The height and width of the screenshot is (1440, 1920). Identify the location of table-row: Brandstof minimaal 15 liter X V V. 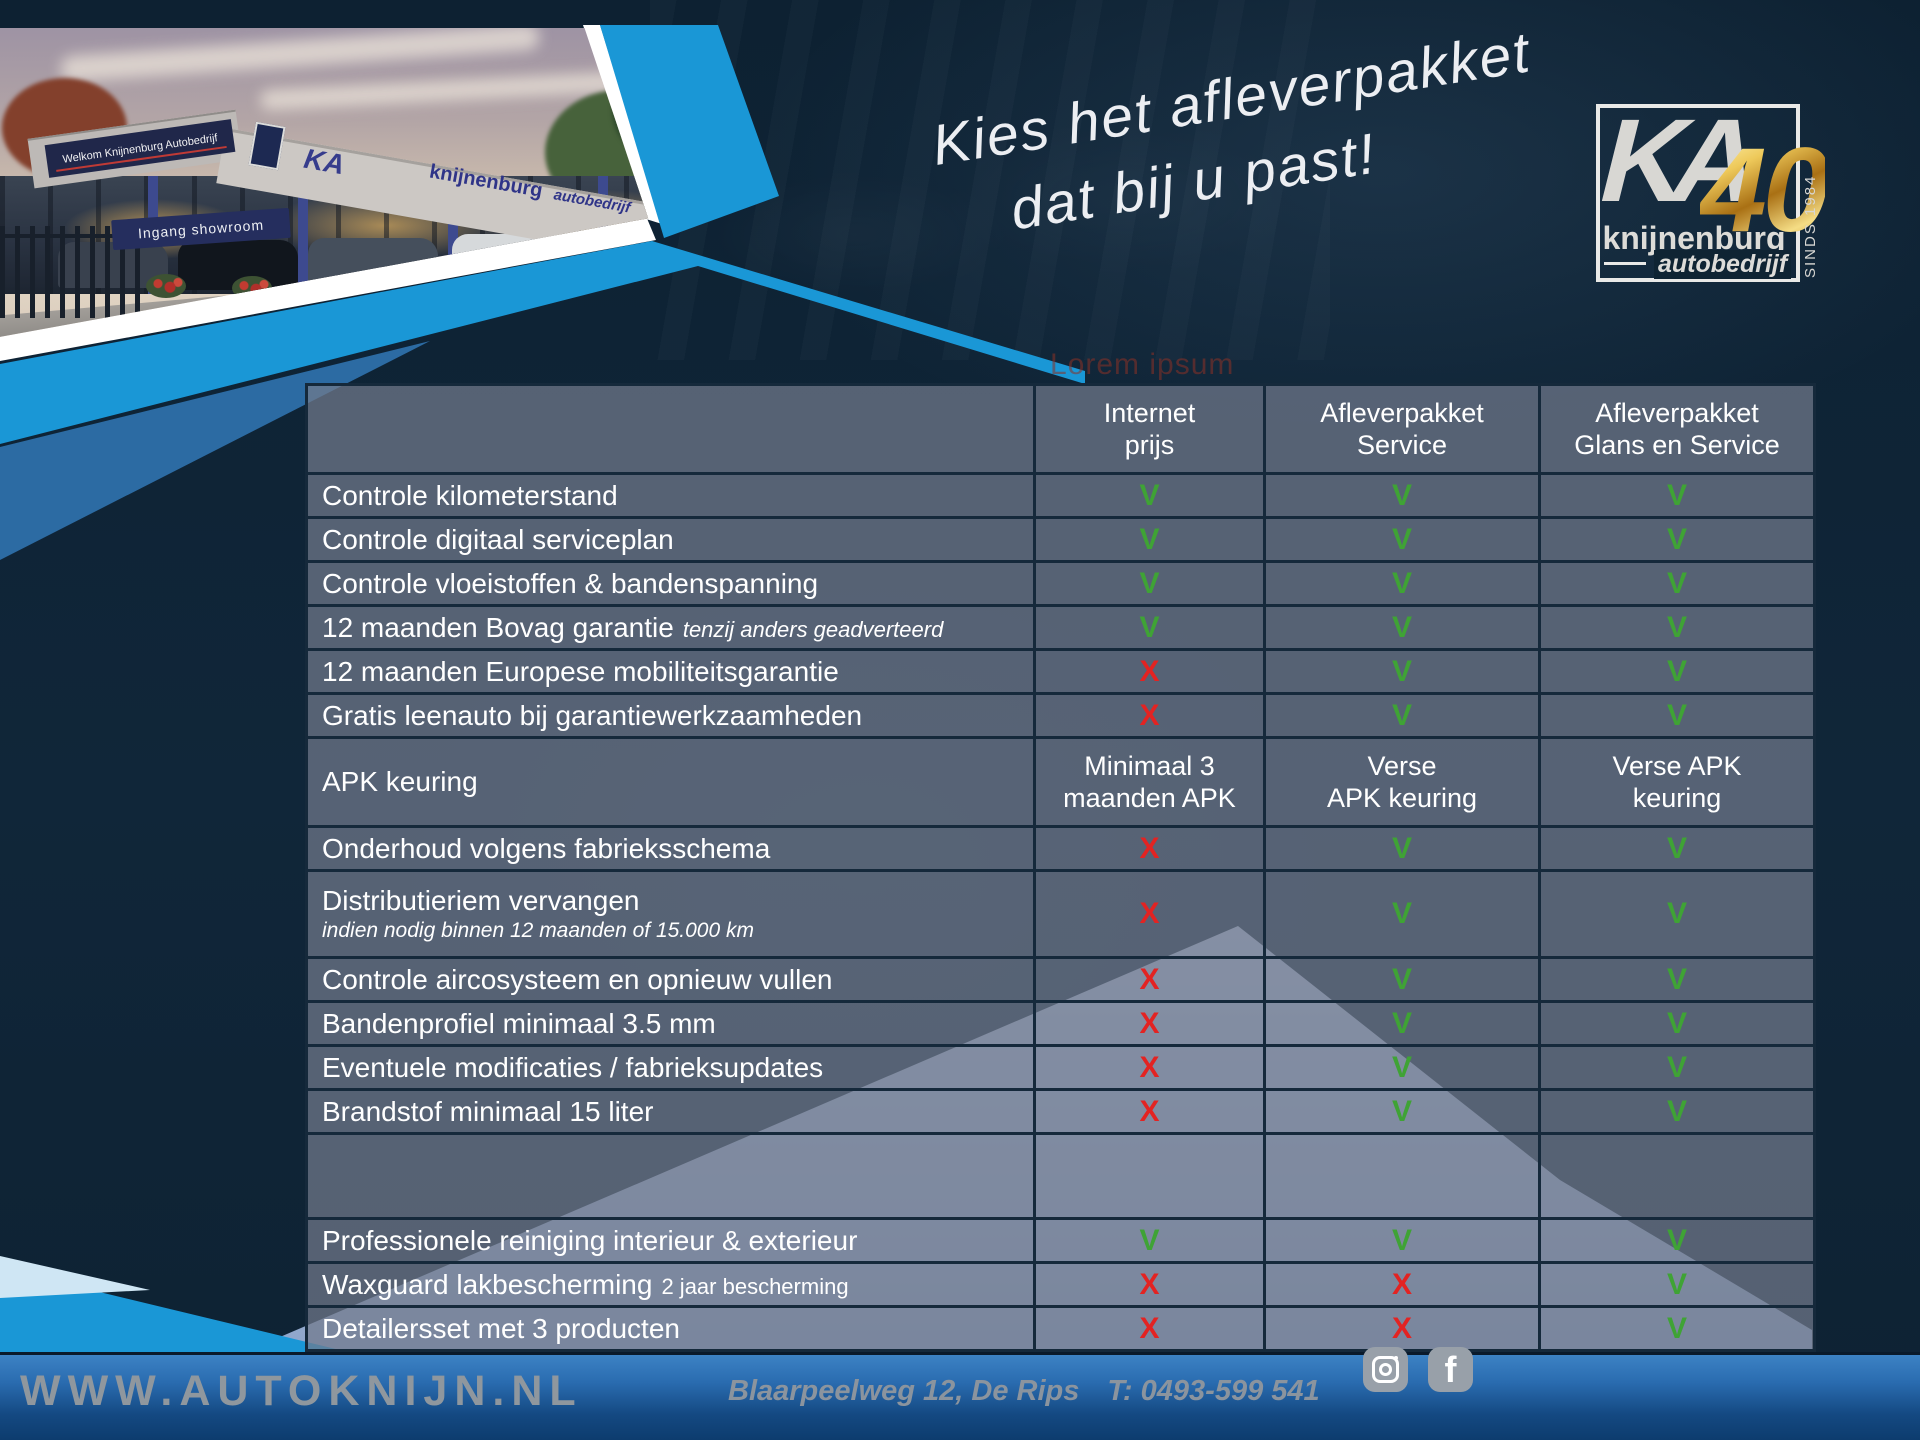
(1060, 1110).